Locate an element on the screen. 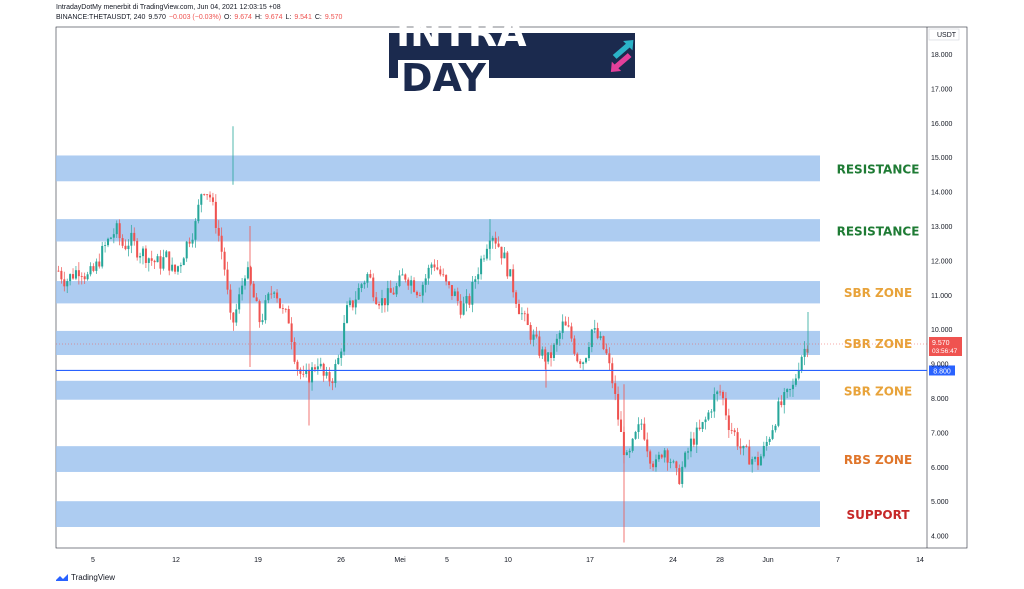 The image size is (1024, 589). low-value: 9.541 is located at coordinates (303, 17).